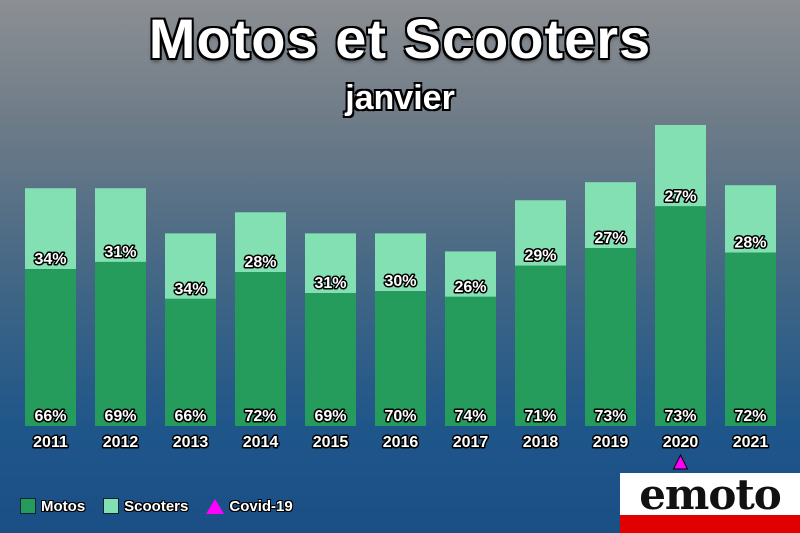  I want to click on label-motos-2012: 69%, so click(120, 416).